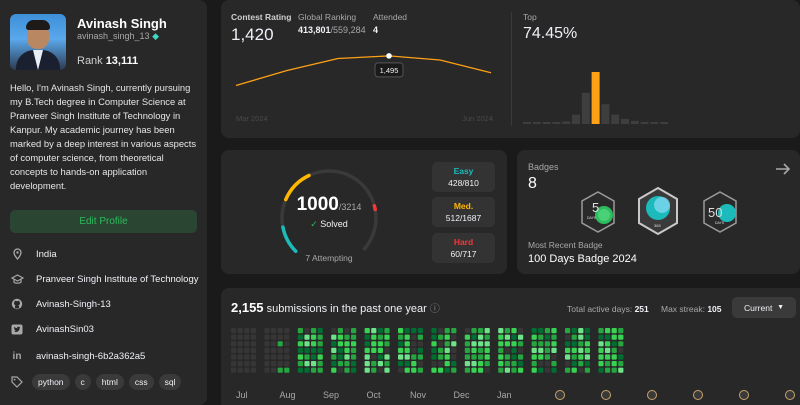  What do you see at coordinates (658, 211) in the screenshot?
I see `badge-365-days: 365` at bounding box center [658, 211].